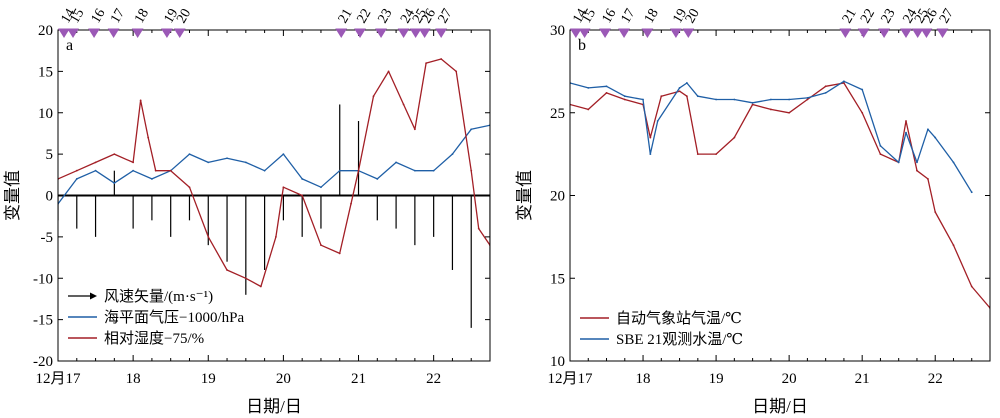  What do you see at coordinates (557, 197) in the screenshot?
I see `y-tick-label: 20` at bounding box center [557, 197].